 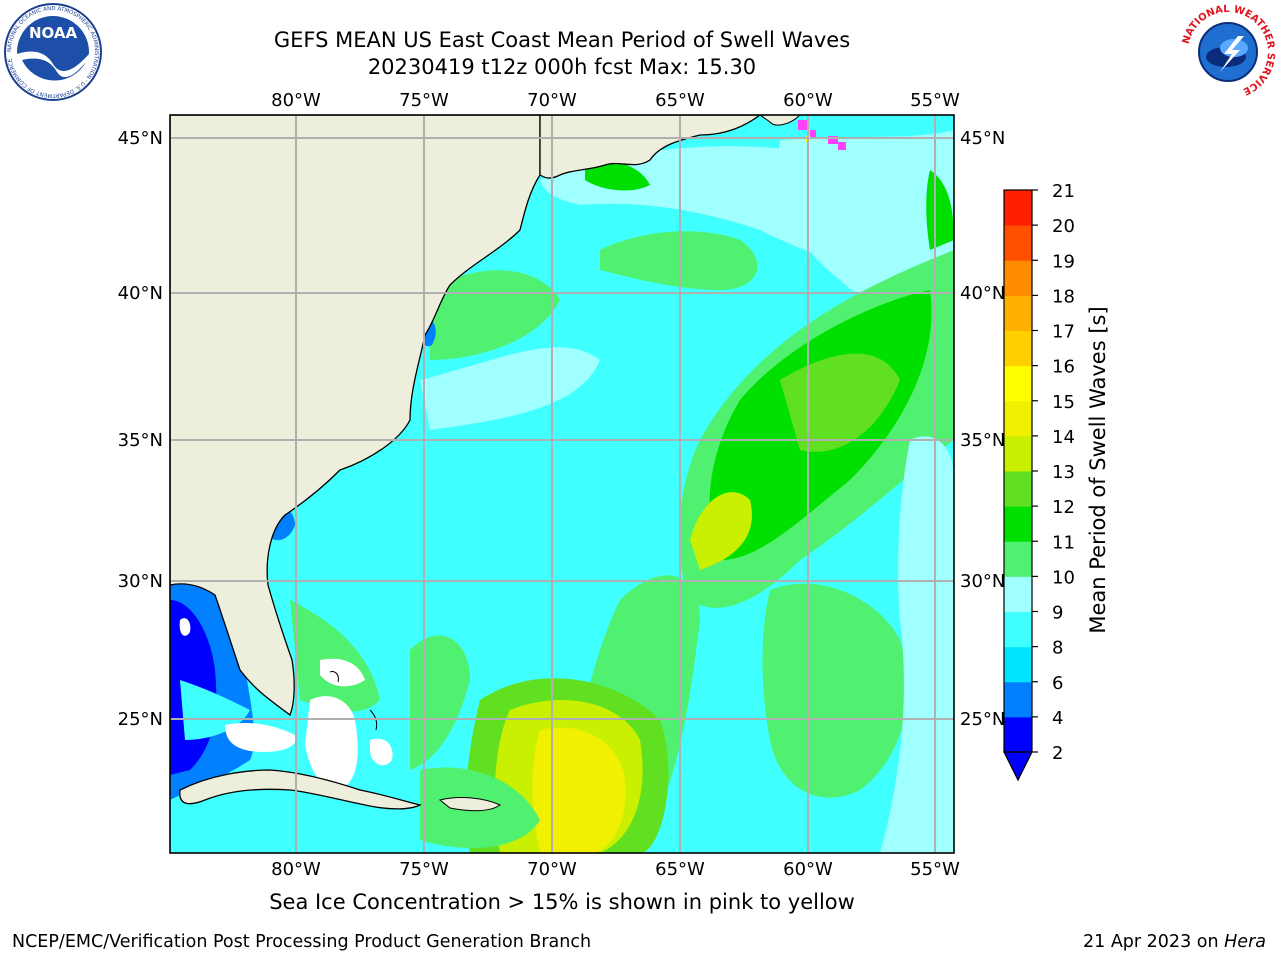 I want to click on chart-subtitle: 20230419 t12z 000h fcst Max: 15.30, so click(x=562, y=67).